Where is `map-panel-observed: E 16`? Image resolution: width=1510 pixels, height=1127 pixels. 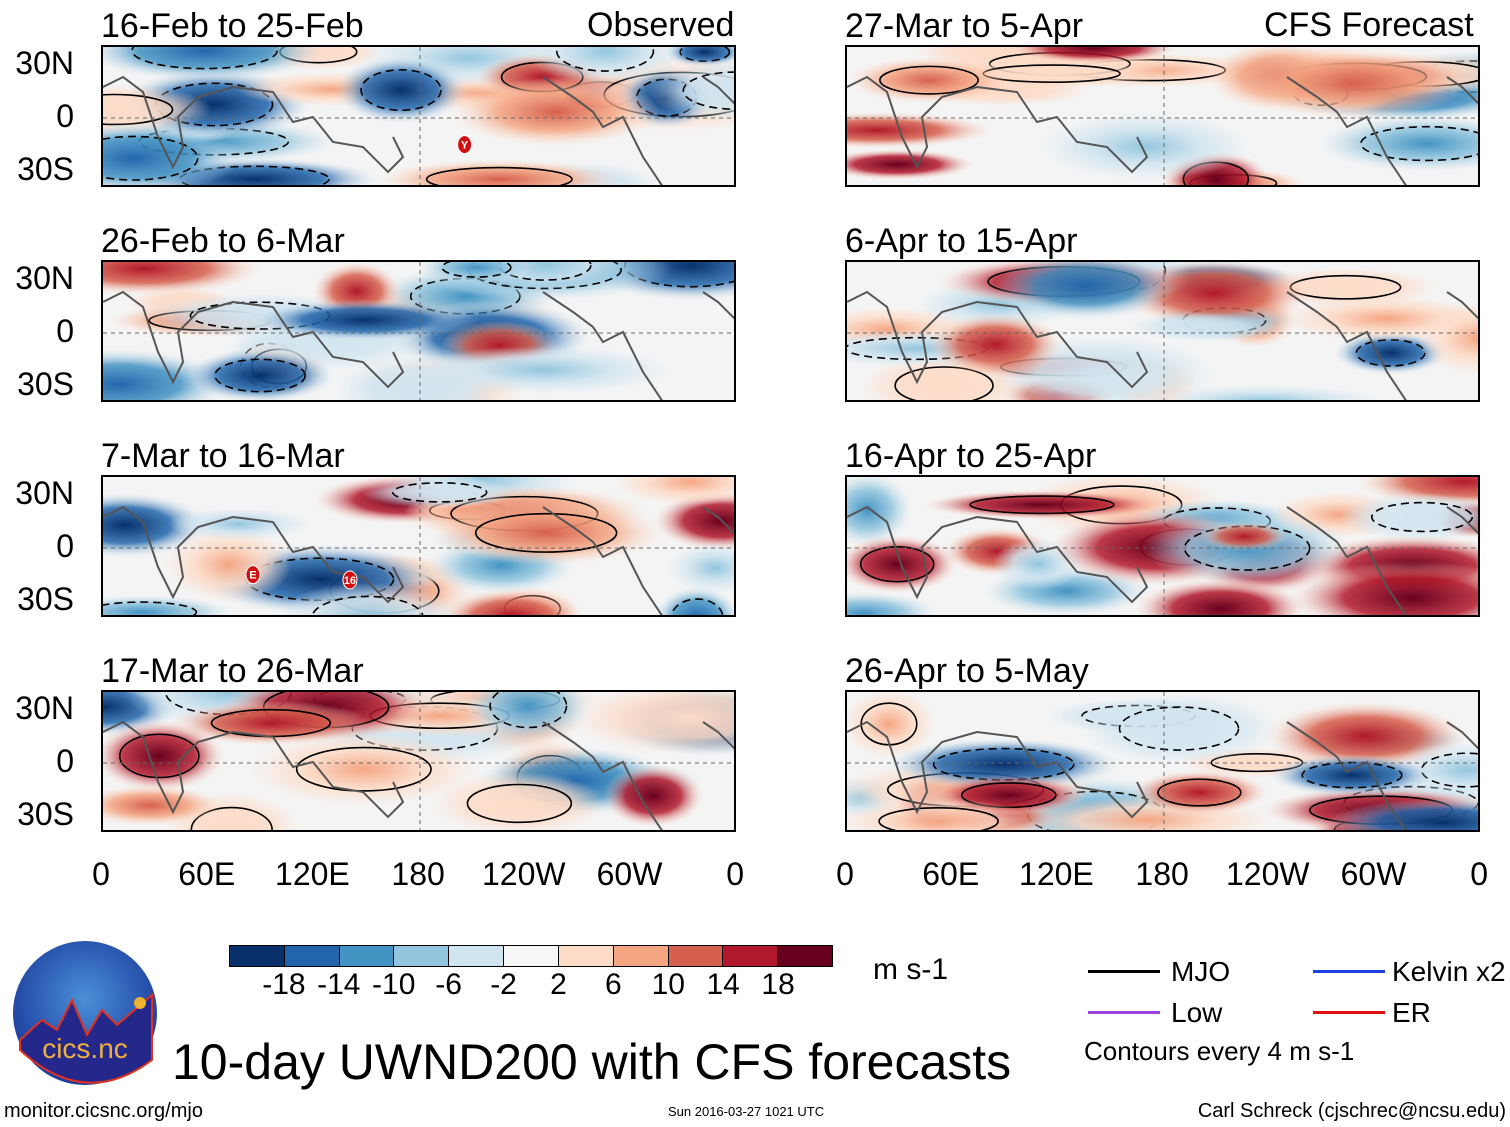 map-panel-observed: E 16 is located at coordinates (418, 546).